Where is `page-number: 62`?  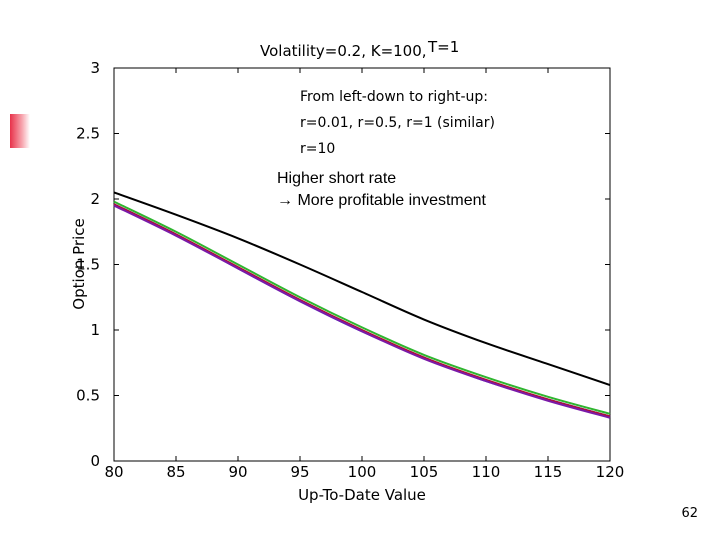
page-number: 62 is located at coordinates (689, 513).